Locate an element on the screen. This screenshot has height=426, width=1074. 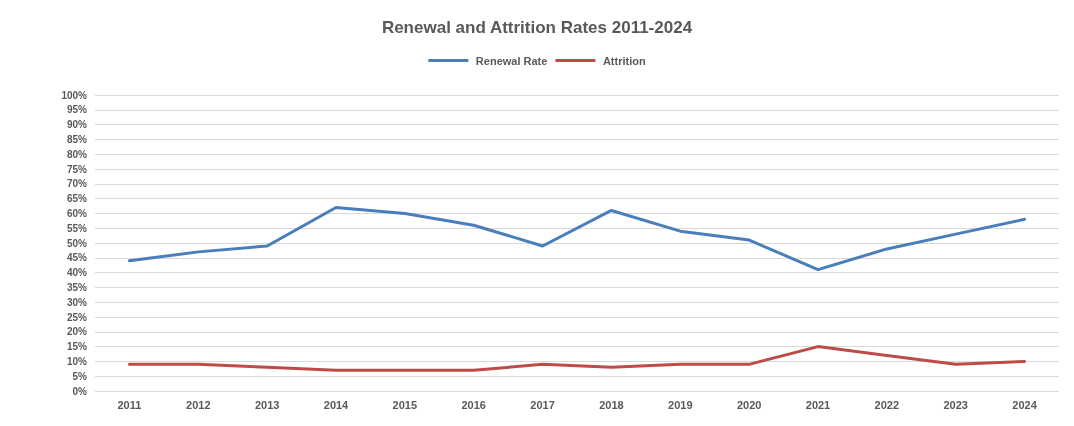
y-tick-label: 75% is located at coordinates (77, 169).